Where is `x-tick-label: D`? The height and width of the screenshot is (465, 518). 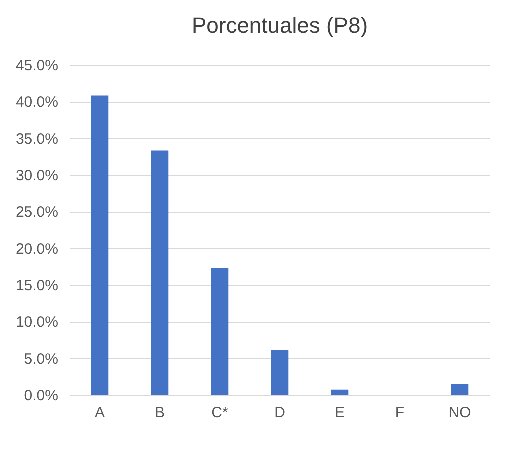 x-tick-label: D is located at coordinates (280, 413).